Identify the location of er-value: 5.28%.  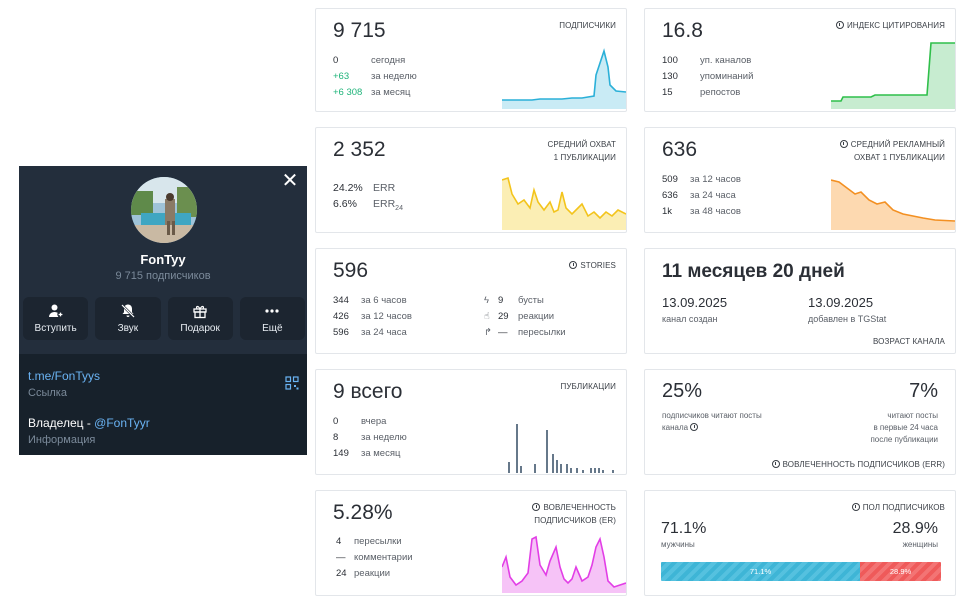
(363, 512).